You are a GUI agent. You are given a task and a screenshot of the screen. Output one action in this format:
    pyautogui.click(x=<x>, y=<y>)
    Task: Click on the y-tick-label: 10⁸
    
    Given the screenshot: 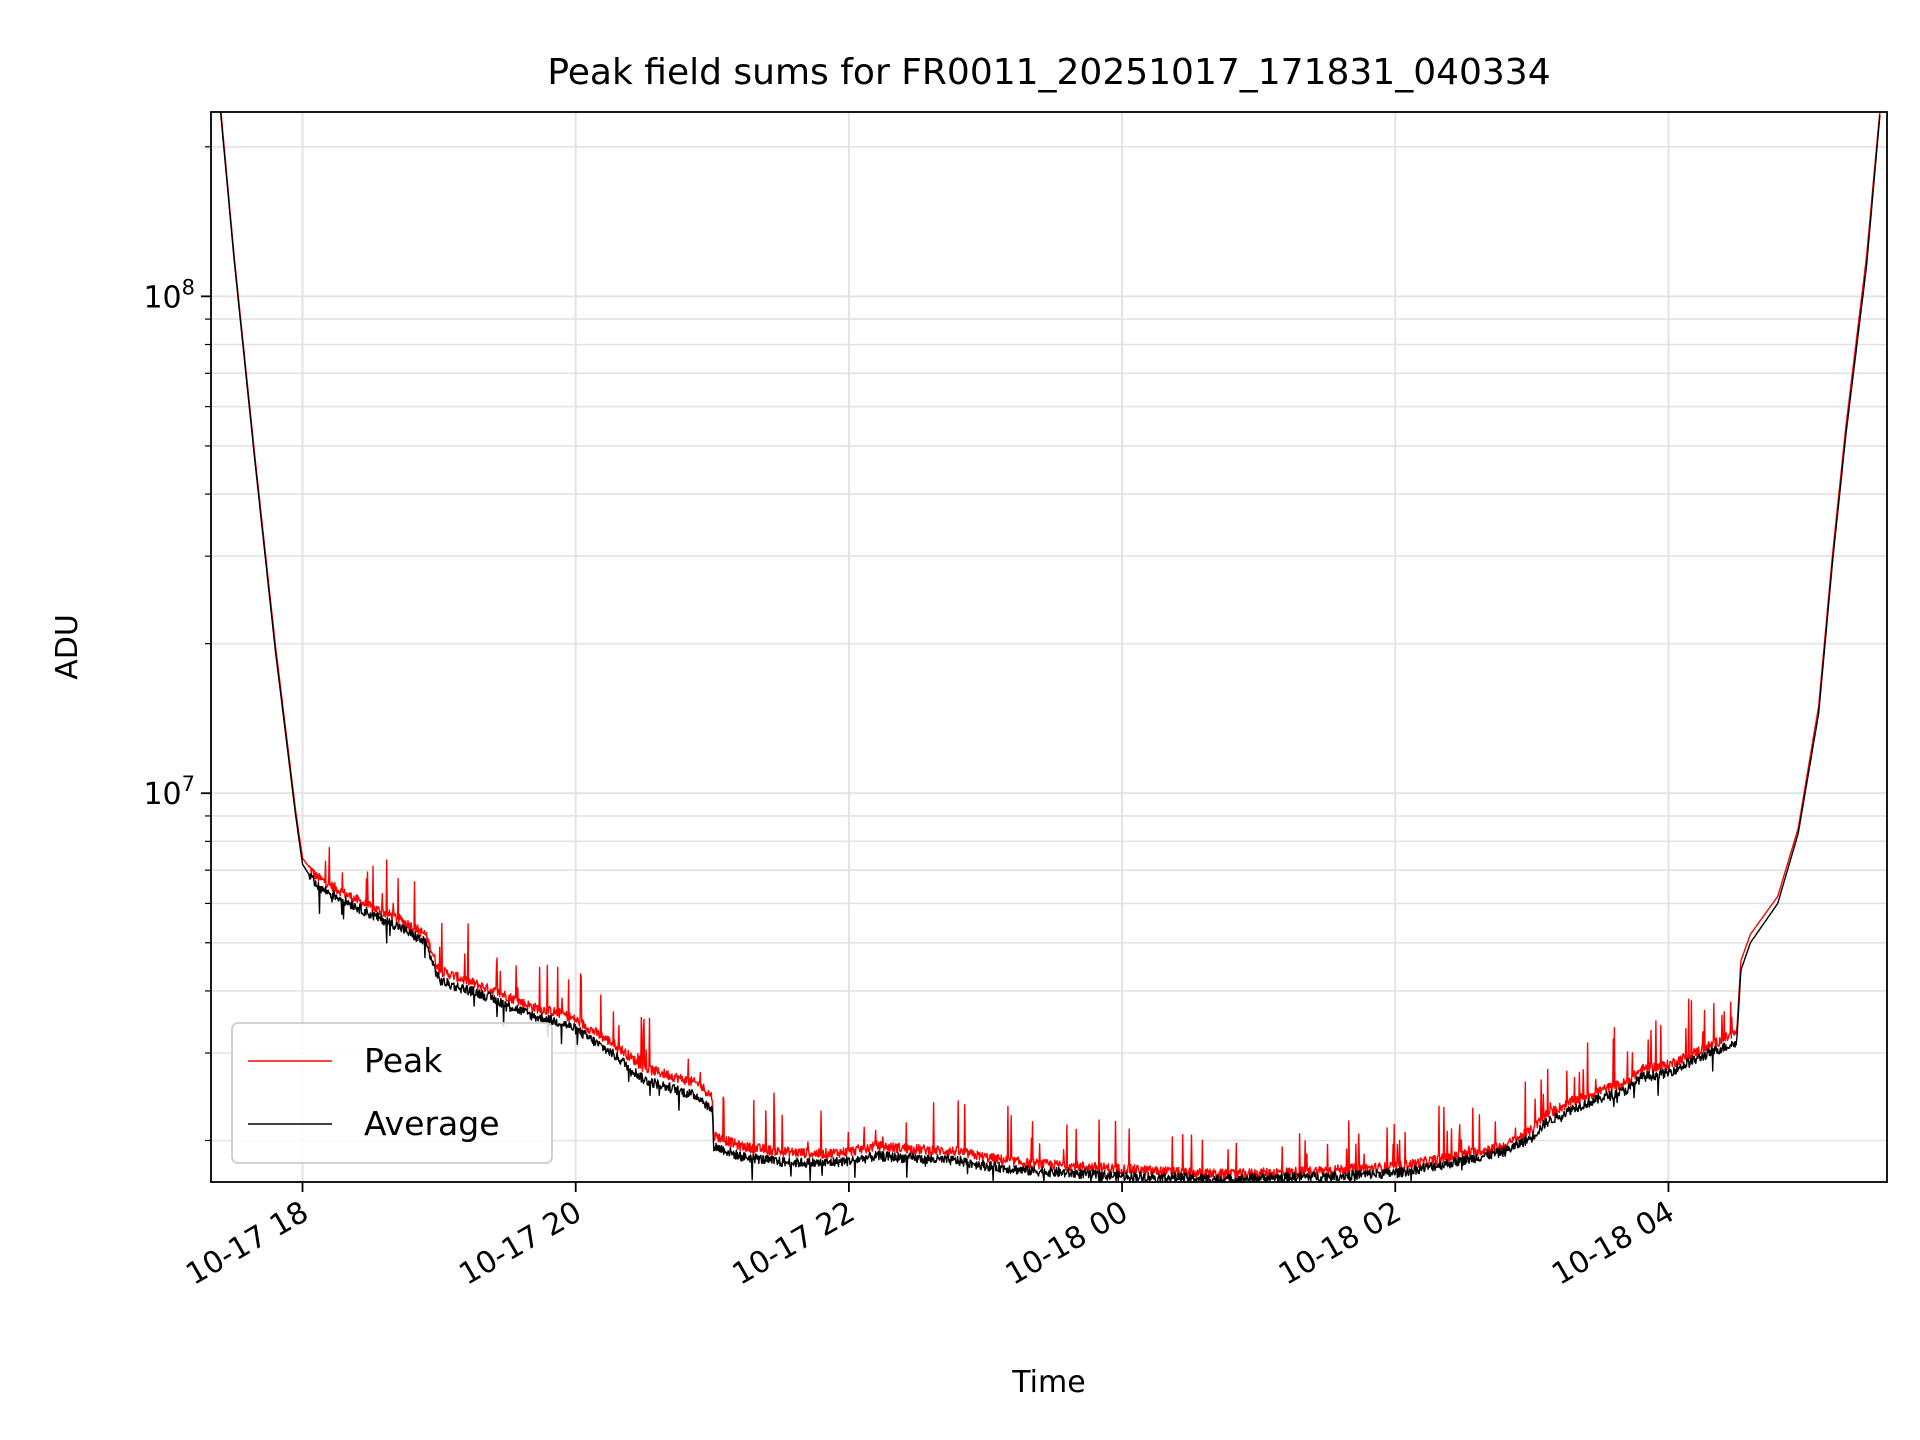 What is the action you would take?
    pyautogui.click(x=169, y=295)
    